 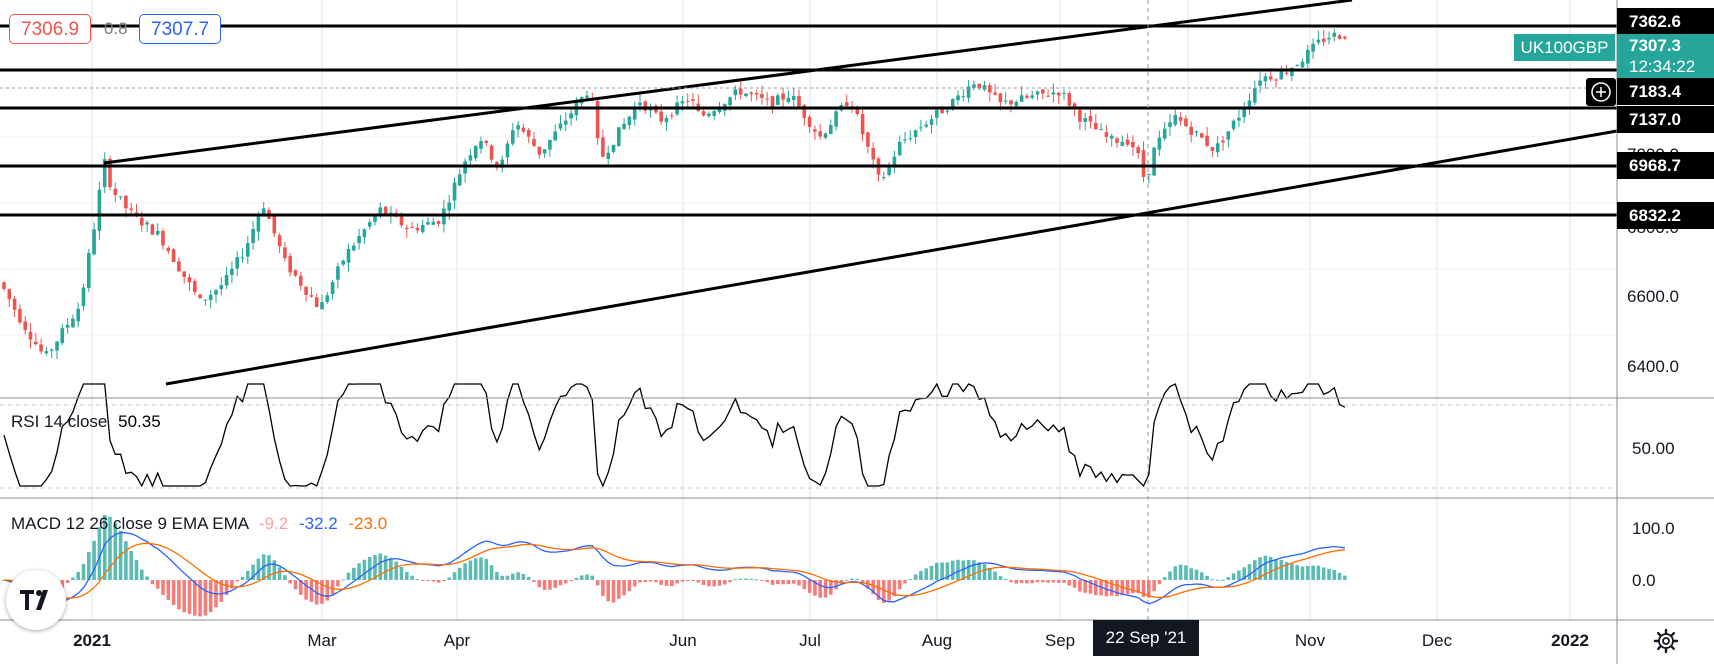 What do you see at coordinates (116, 28) in the screenshot?
I see `spread-value: 0.8` at bounding box center [116, 28].